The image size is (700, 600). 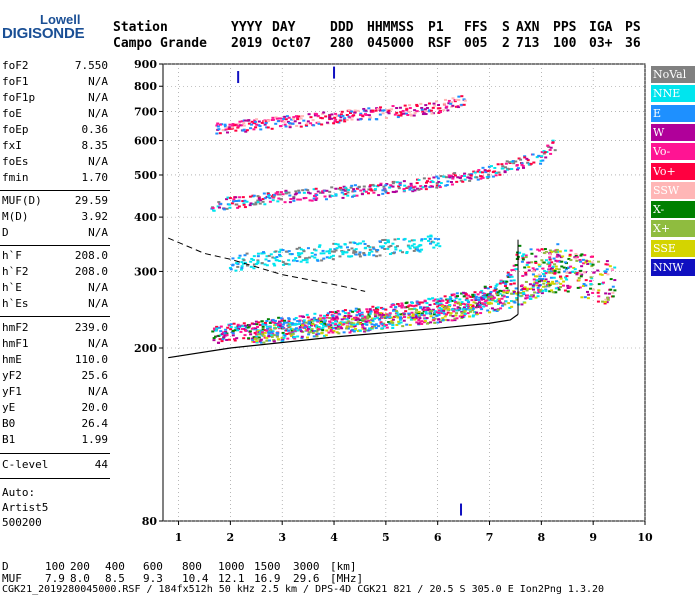 What do you see at coordinates (12, 359) in the screenshot?
I see `param-label: hmE` at bounding box center [12, 359].